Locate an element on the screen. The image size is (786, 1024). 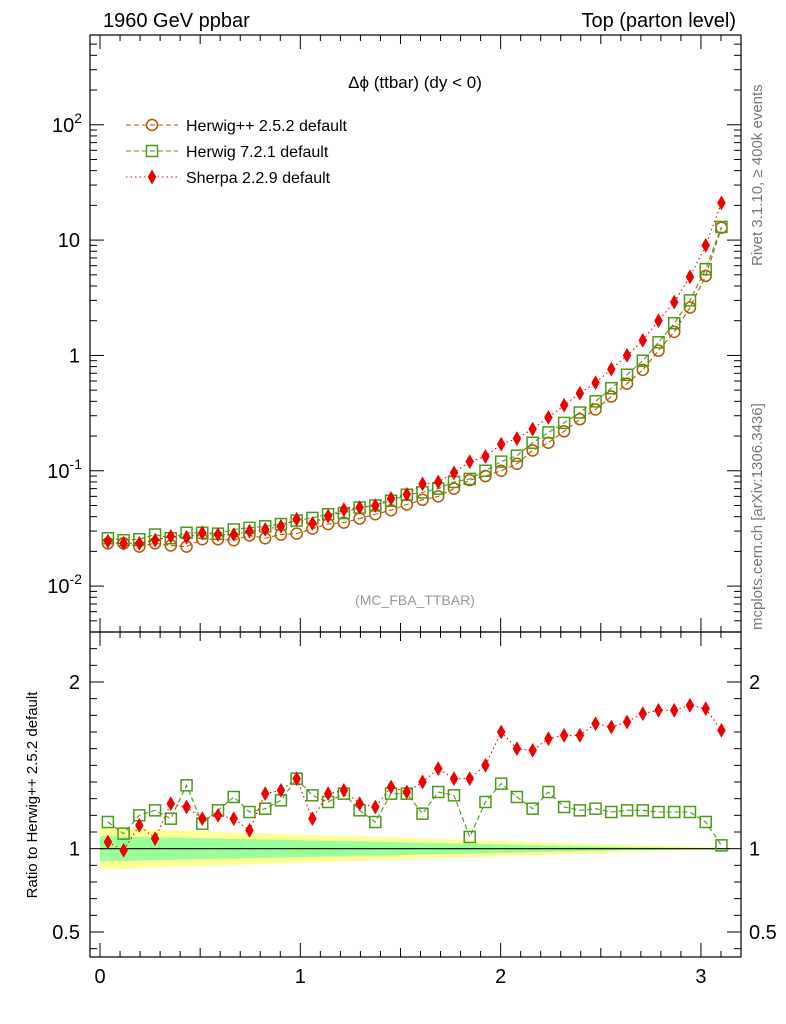
rivet-version-label: Rivet 3.1.10, ≥ 400k events is located at coordinates (757, 175).